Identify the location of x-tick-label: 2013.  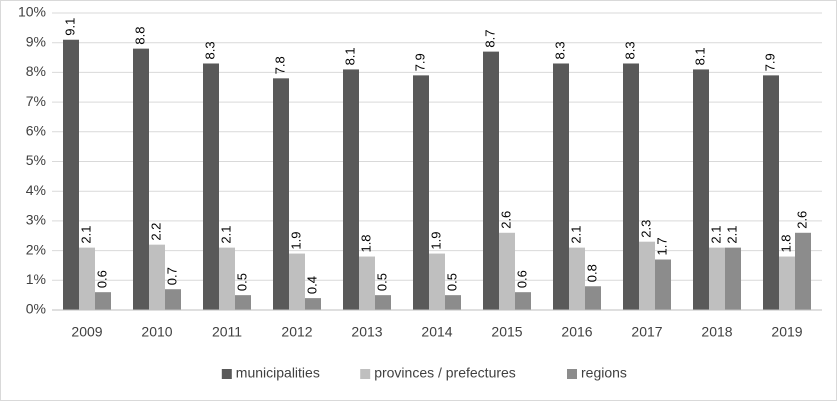
(366, 332).